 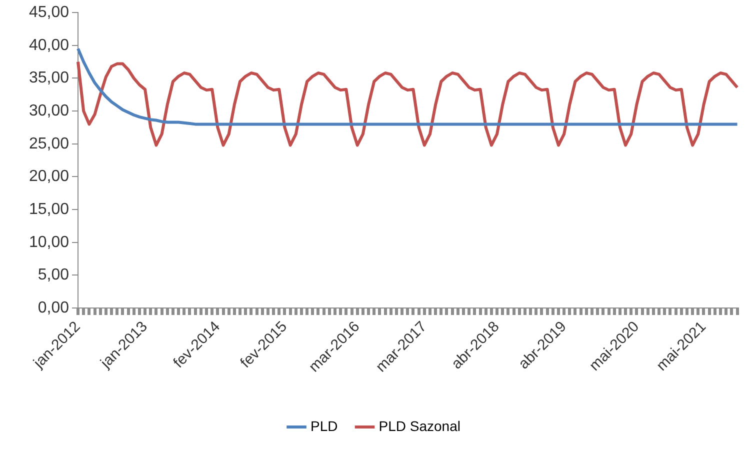 What do you see at coordinates (324, 426) in the screenshot?
I see `legend-label: PLD` at bounding box center [324, 426].